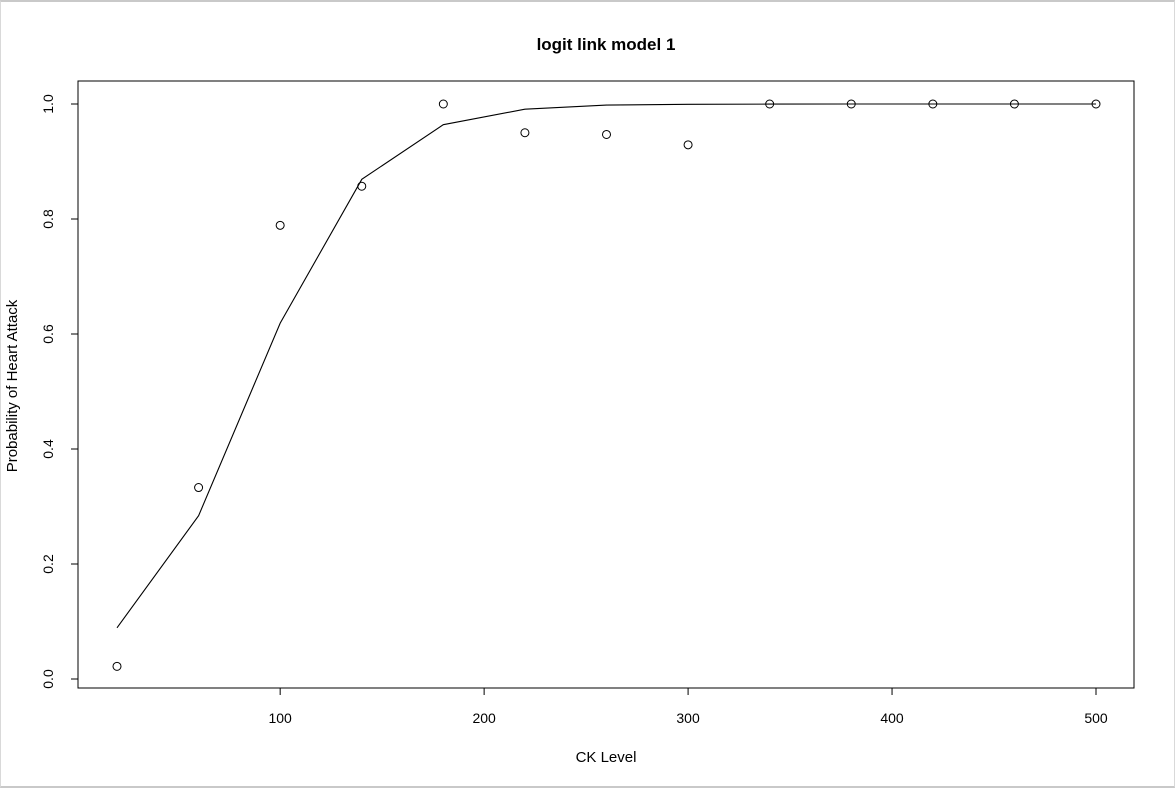 This screenshot has height=788, width=1175. Describe the element at coordinates (59, 391) in the screenshot. I see `y-axis: 0.0 0.2 0.4 0.6 0.8 1.0` at that location.